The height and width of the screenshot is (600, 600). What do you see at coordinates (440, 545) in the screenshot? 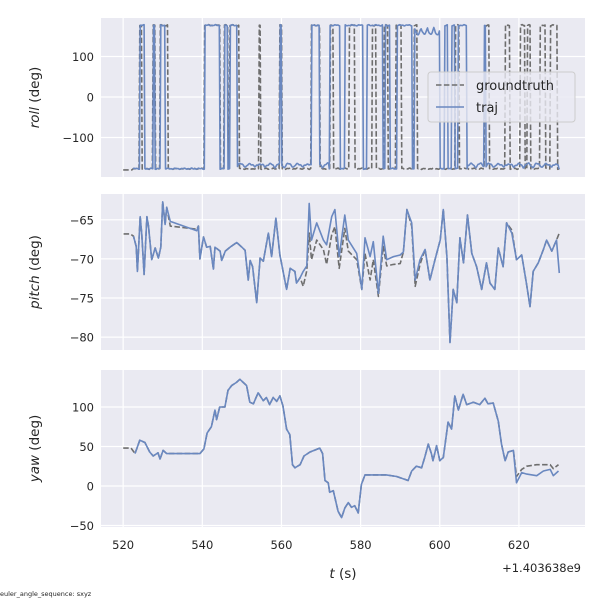
I see `xtick-label: 600` at bounding box center [440, 545].